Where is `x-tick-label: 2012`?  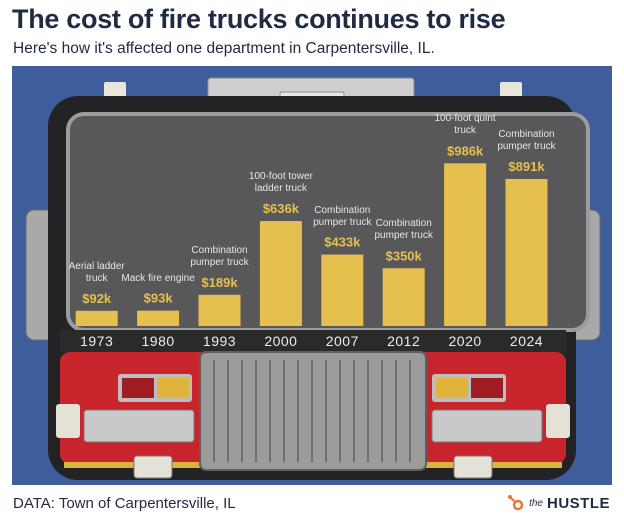 x-tick-label: 2012 is located at coordinates (403, 341).